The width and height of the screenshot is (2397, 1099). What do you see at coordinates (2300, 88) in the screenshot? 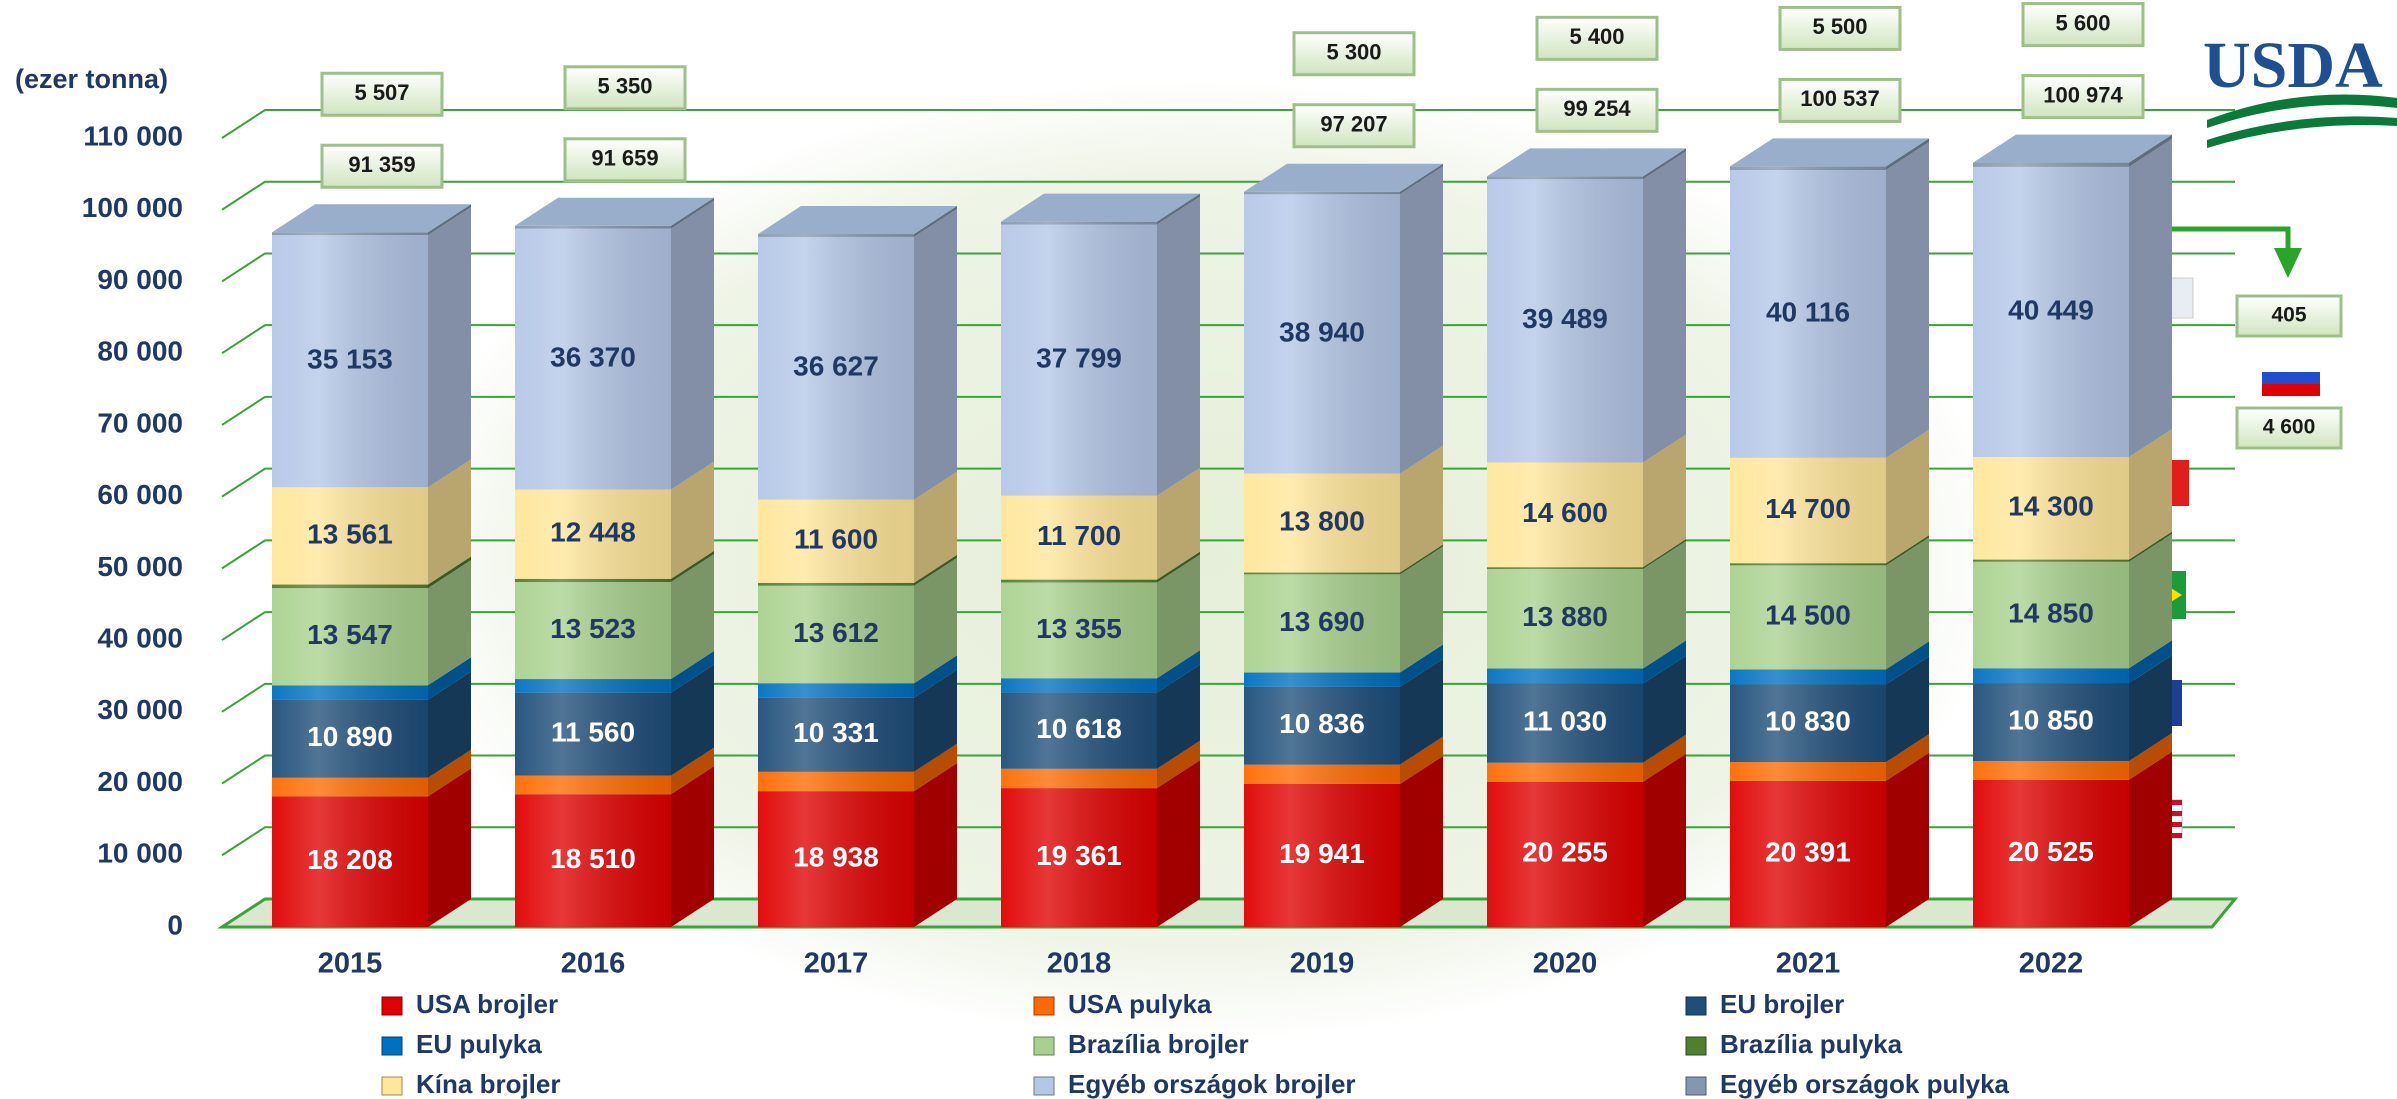
I see `logo: USDA` at bounding box center [2300, 88].